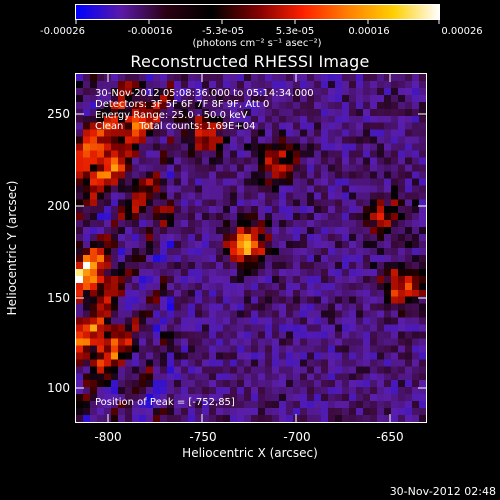 The height and width of the screenshot is (500, 500). Describe the element at coordinates (108, 437) in the screenshot. I see `x-tick-label: -800` at that location.